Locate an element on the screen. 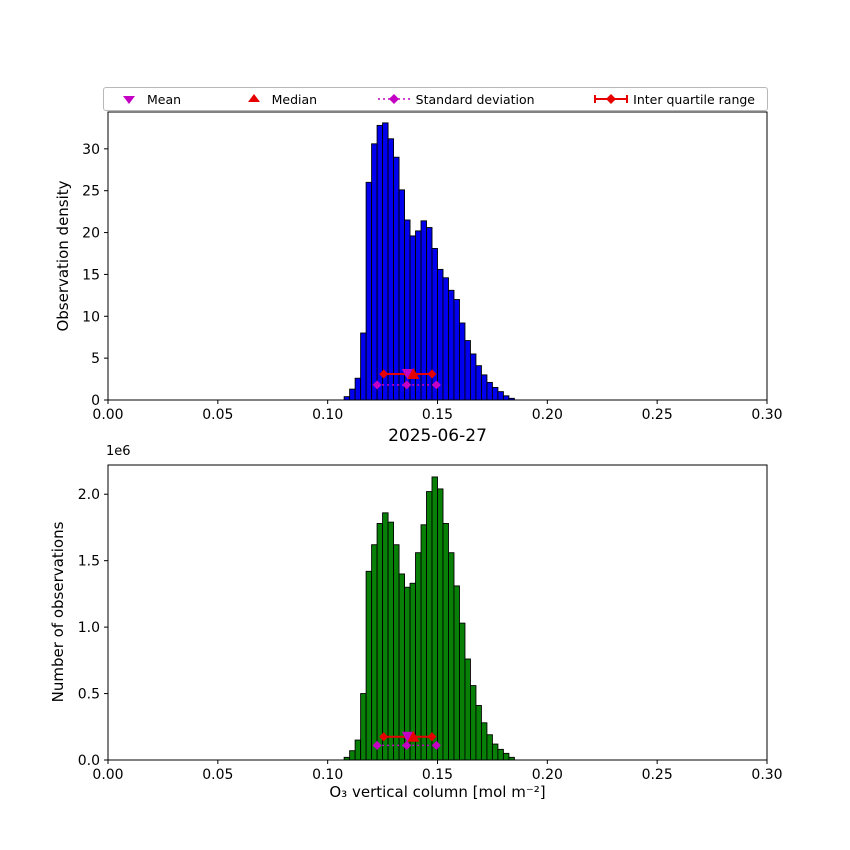  legend-item-mean: Mean is located at coordinates (148, 99).